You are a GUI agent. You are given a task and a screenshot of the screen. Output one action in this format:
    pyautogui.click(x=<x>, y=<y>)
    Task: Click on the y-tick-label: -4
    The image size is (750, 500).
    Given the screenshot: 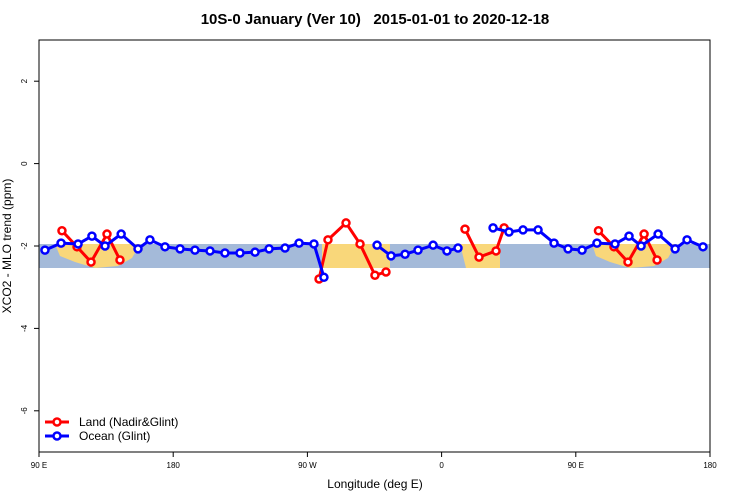 What is the action you would take?
    pyautogui.click(x=24, y=328)
    